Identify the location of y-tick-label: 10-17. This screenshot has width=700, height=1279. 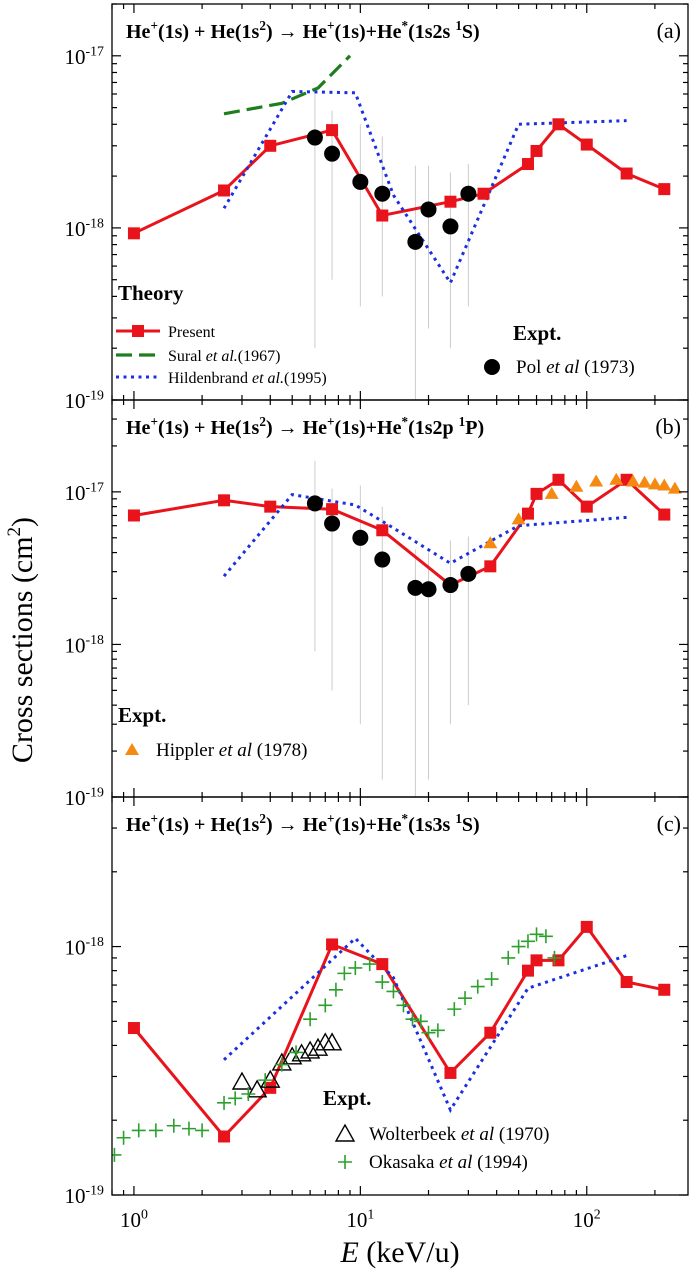
(85, 55).